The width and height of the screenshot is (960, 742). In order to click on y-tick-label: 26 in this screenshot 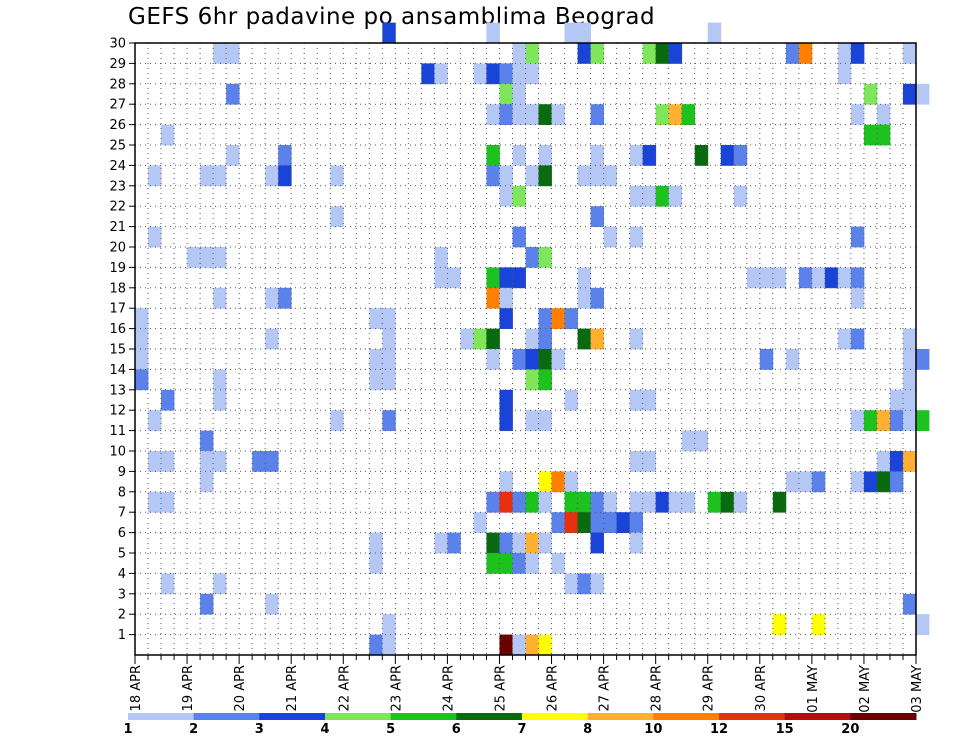, I will do `click(117, 125)`.